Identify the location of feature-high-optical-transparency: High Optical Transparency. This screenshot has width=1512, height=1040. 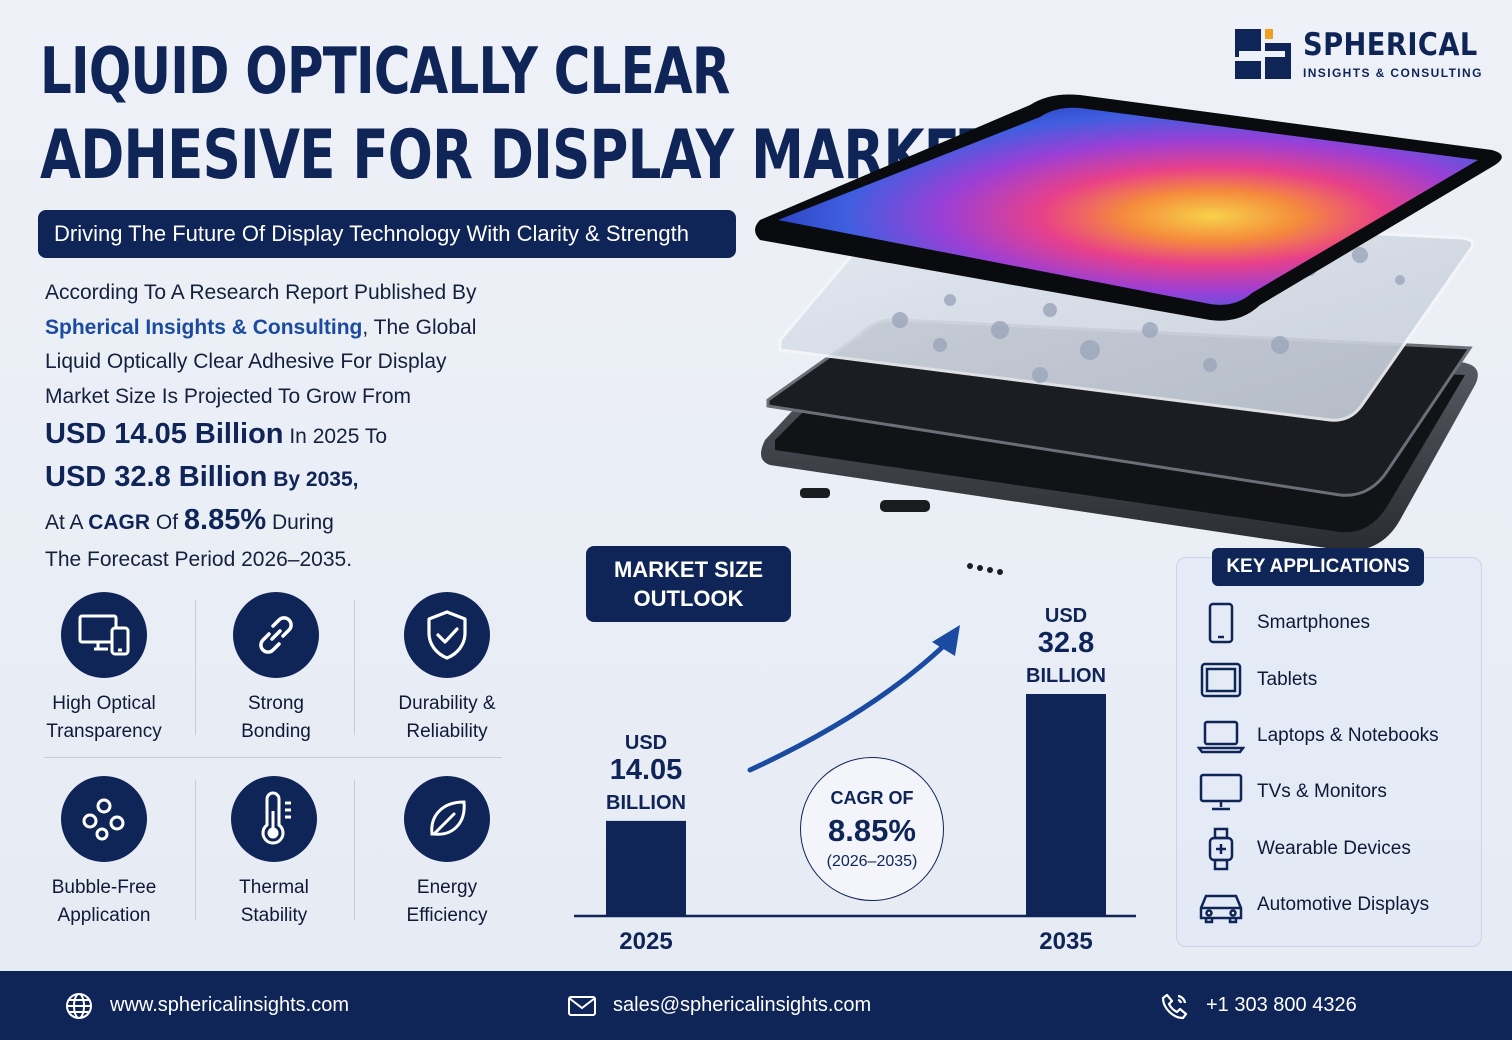
(104, 669).